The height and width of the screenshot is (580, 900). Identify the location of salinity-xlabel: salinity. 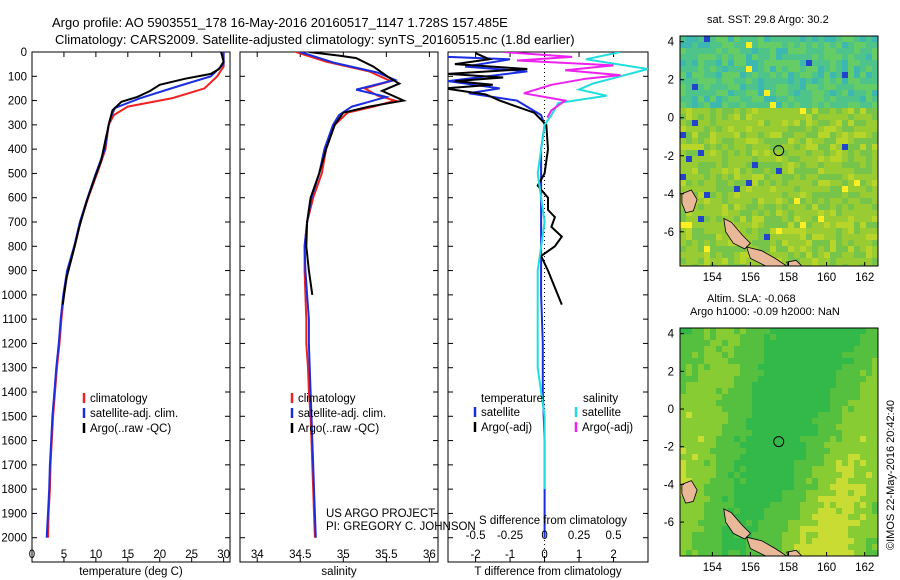
(338, 572).